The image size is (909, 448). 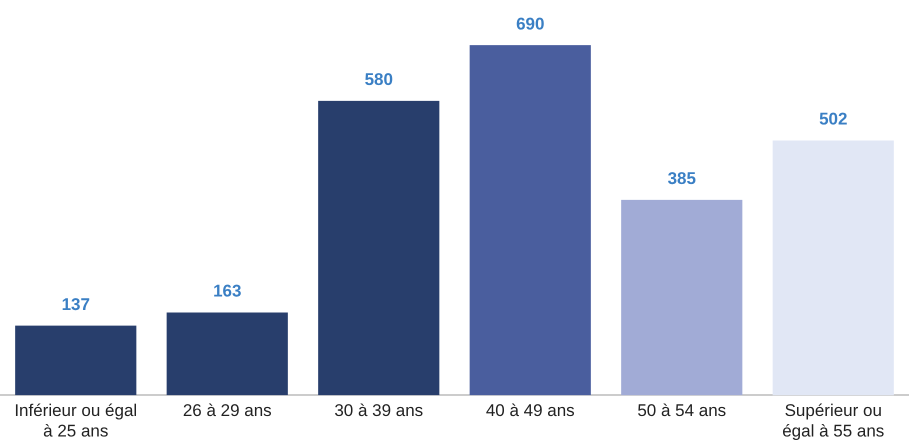 I want to click on x-tick-label: Inférieur ou égal à 25 ans, so click(x=76, y=420).